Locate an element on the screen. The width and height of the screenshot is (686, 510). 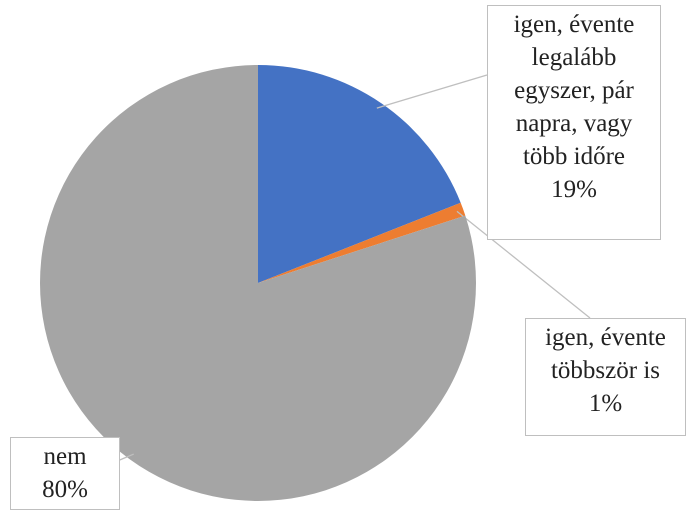
data-label: nem 80% is located at coordinates (65, 473).